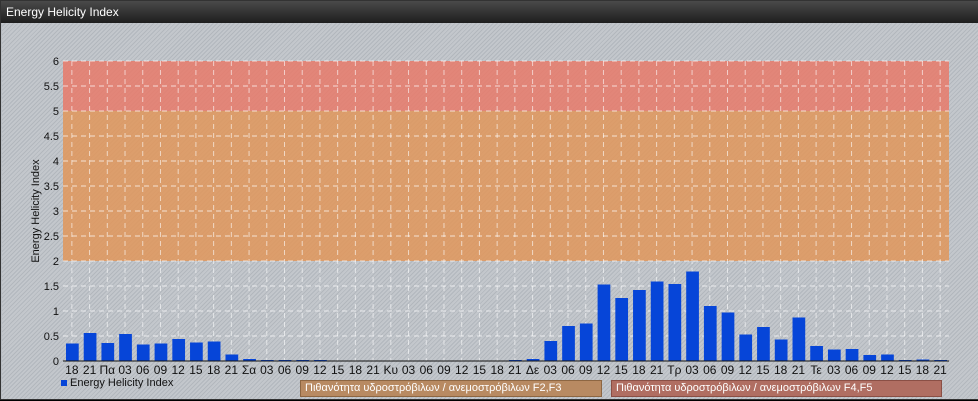 Image resolution: width=978 pixels, height=401 pixels. Describe the element at coordinates (56, 262) in the screenshot. I see `y-tick-label: 2` at that location.